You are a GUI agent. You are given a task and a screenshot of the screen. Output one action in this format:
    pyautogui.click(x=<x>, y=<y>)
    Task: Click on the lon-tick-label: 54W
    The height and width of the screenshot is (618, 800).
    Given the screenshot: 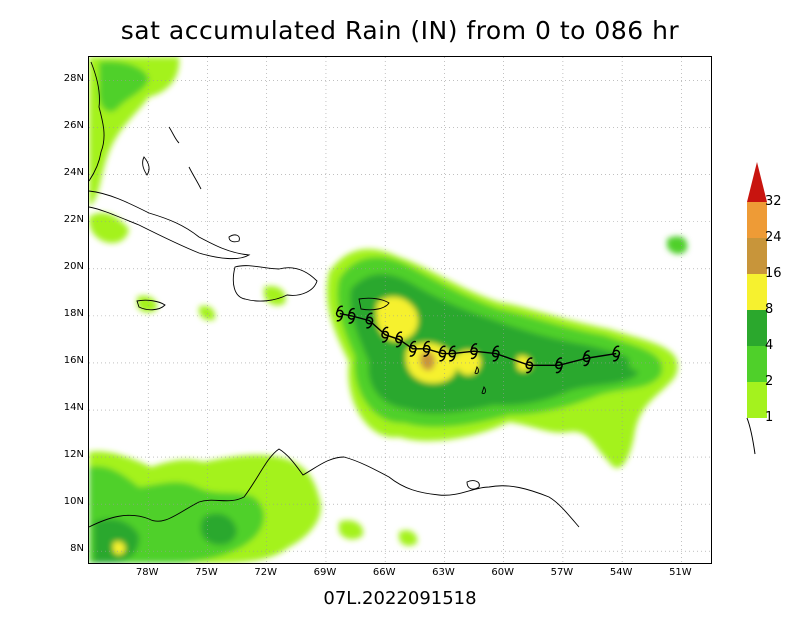 What is the action you would take?
    pyautogui.click(x=621, y=572)
    